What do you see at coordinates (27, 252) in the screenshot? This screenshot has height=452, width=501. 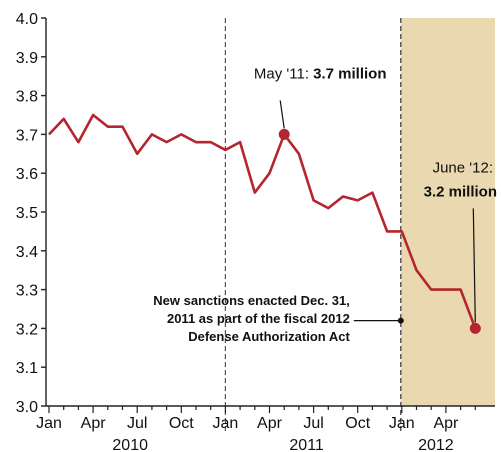 I see `y-tick-label: 3.4` at bounding box center [27, 252].